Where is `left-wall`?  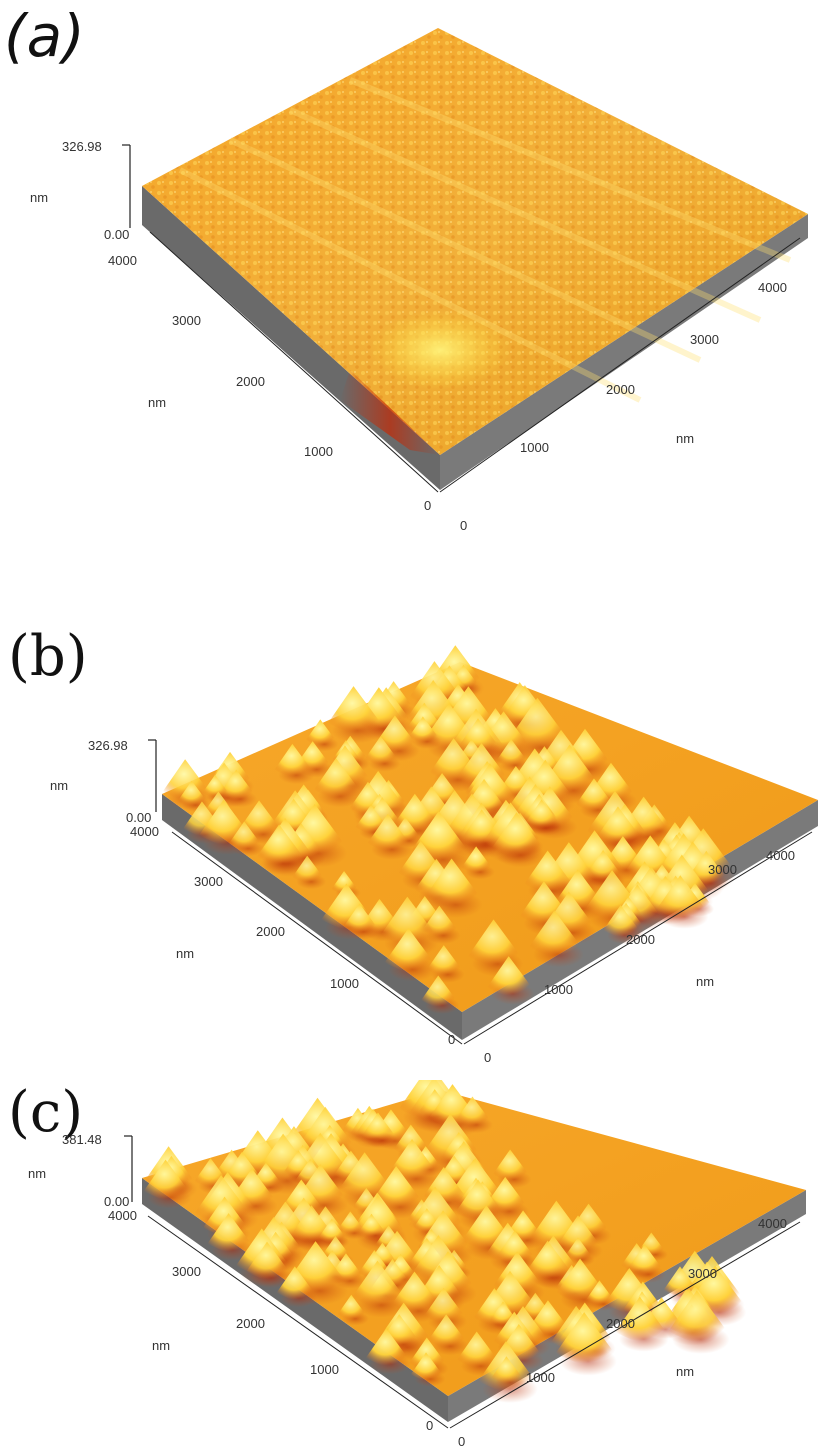 left-wall is located at coordinates (312, 917).